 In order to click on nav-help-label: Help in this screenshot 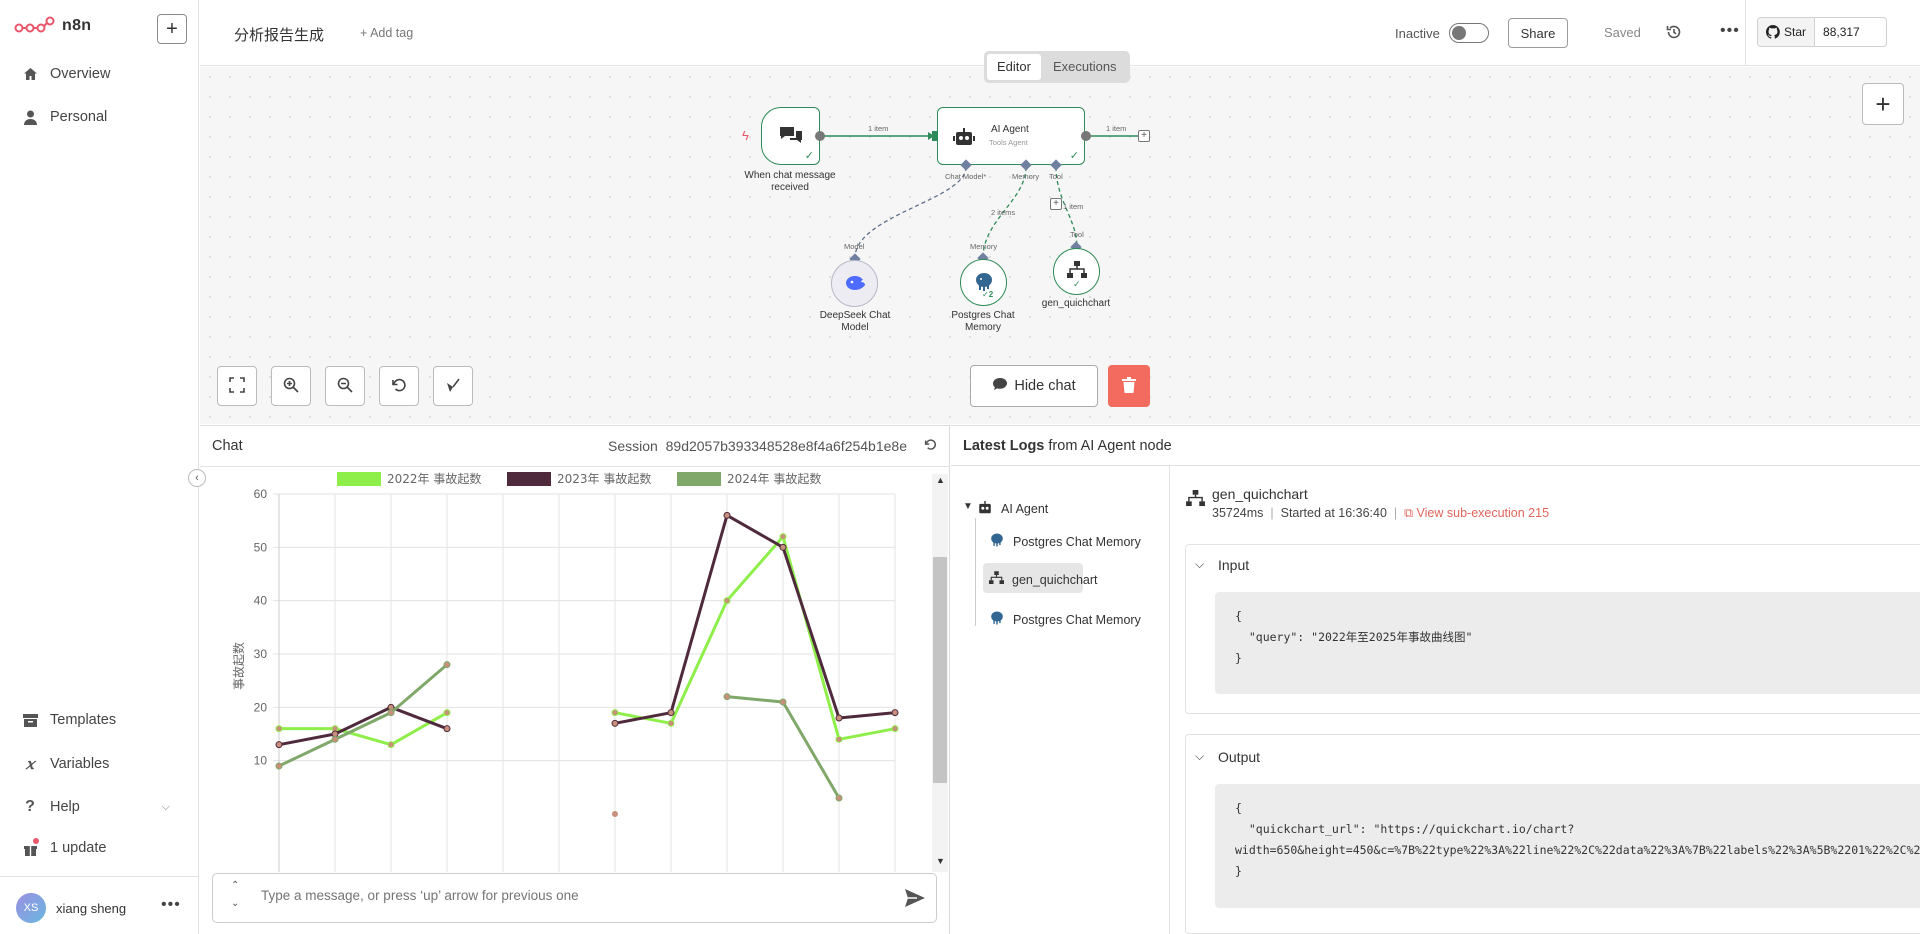, I will do `click(65, 807)`.